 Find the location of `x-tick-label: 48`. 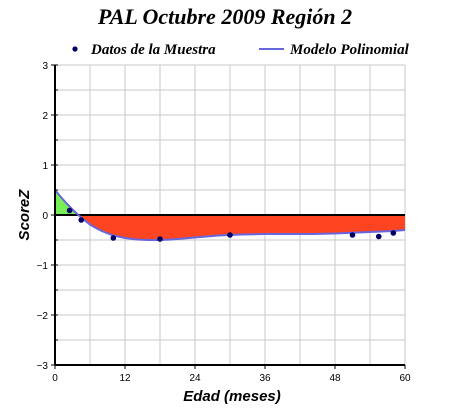

x-tick-label: 48 is located at coordinates (335, 378).